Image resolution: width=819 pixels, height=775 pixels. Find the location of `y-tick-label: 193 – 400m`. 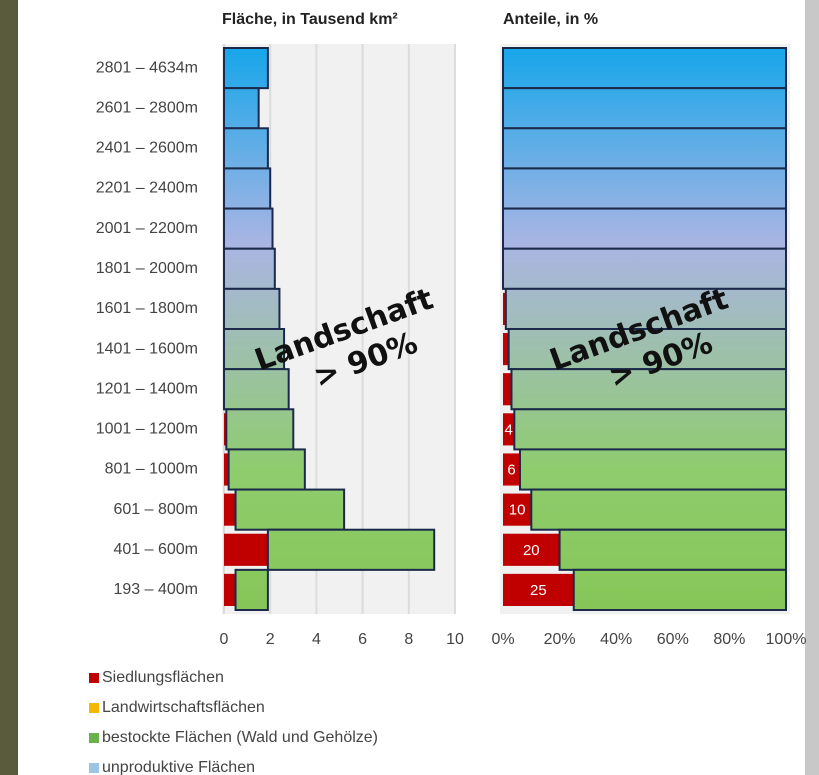

y-tick-label: 193 – 400m is located at coordinates (155, 589).